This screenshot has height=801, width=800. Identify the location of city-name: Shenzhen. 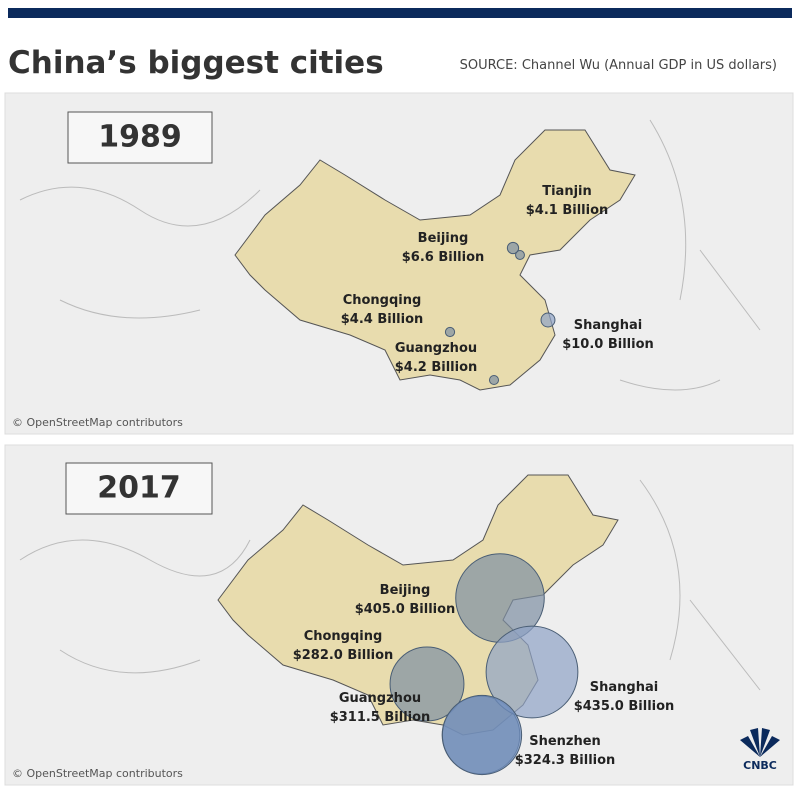
(565, 741).